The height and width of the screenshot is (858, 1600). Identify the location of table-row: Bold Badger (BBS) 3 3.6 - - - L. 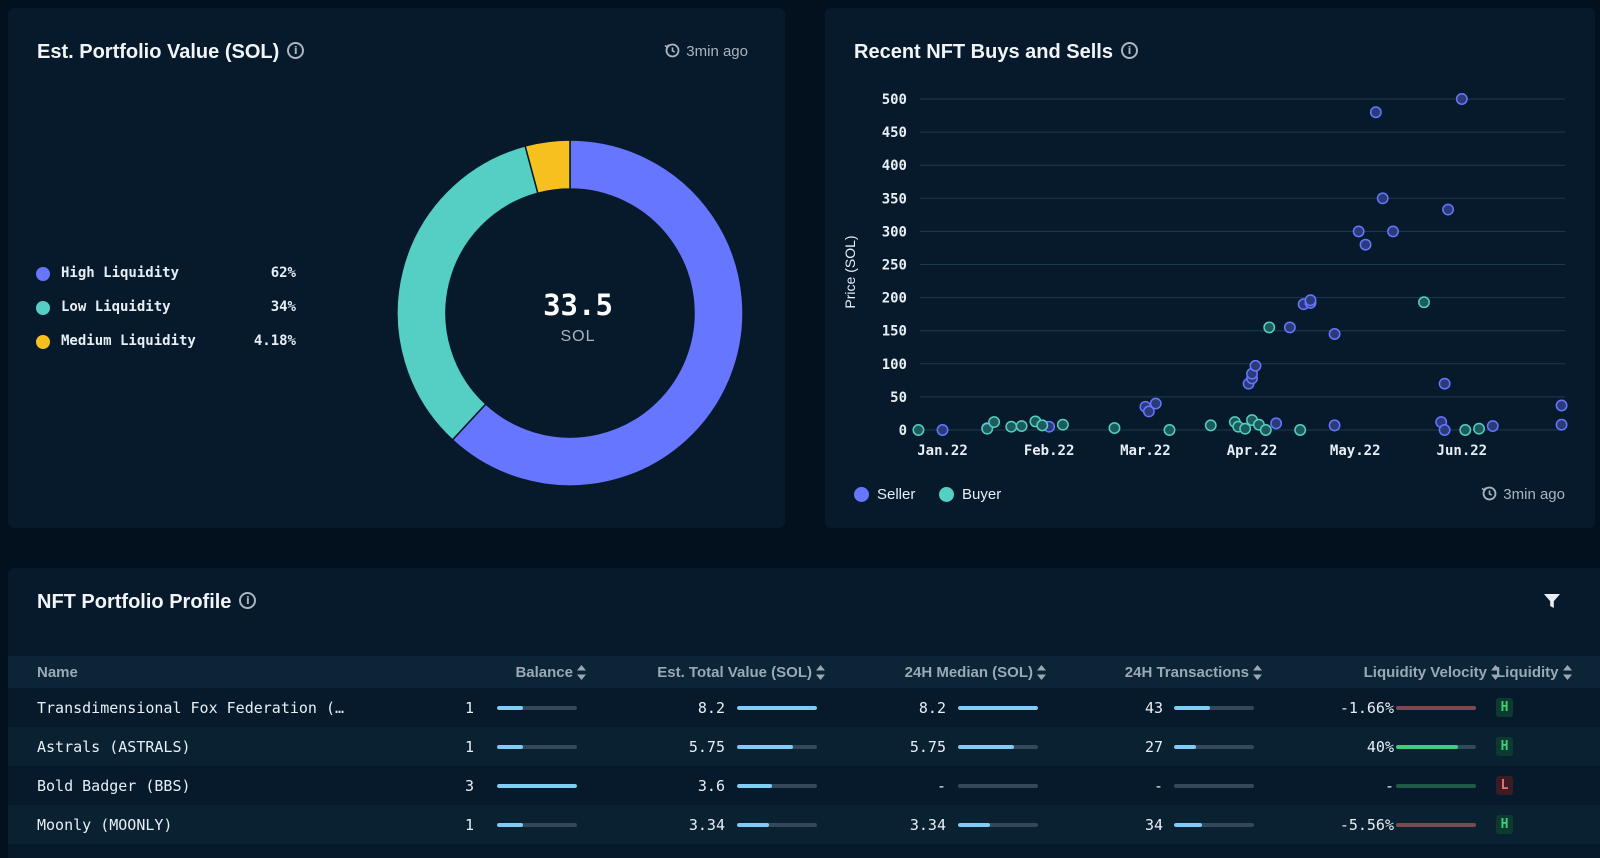
(804, 785).